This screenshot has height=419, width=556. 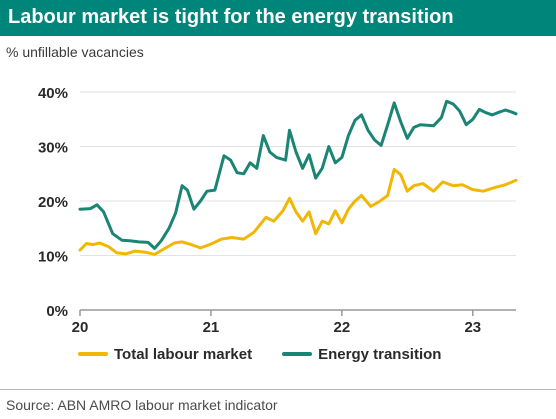 I want to click on y-tick-label: 20%, so click(x=53, y=202).